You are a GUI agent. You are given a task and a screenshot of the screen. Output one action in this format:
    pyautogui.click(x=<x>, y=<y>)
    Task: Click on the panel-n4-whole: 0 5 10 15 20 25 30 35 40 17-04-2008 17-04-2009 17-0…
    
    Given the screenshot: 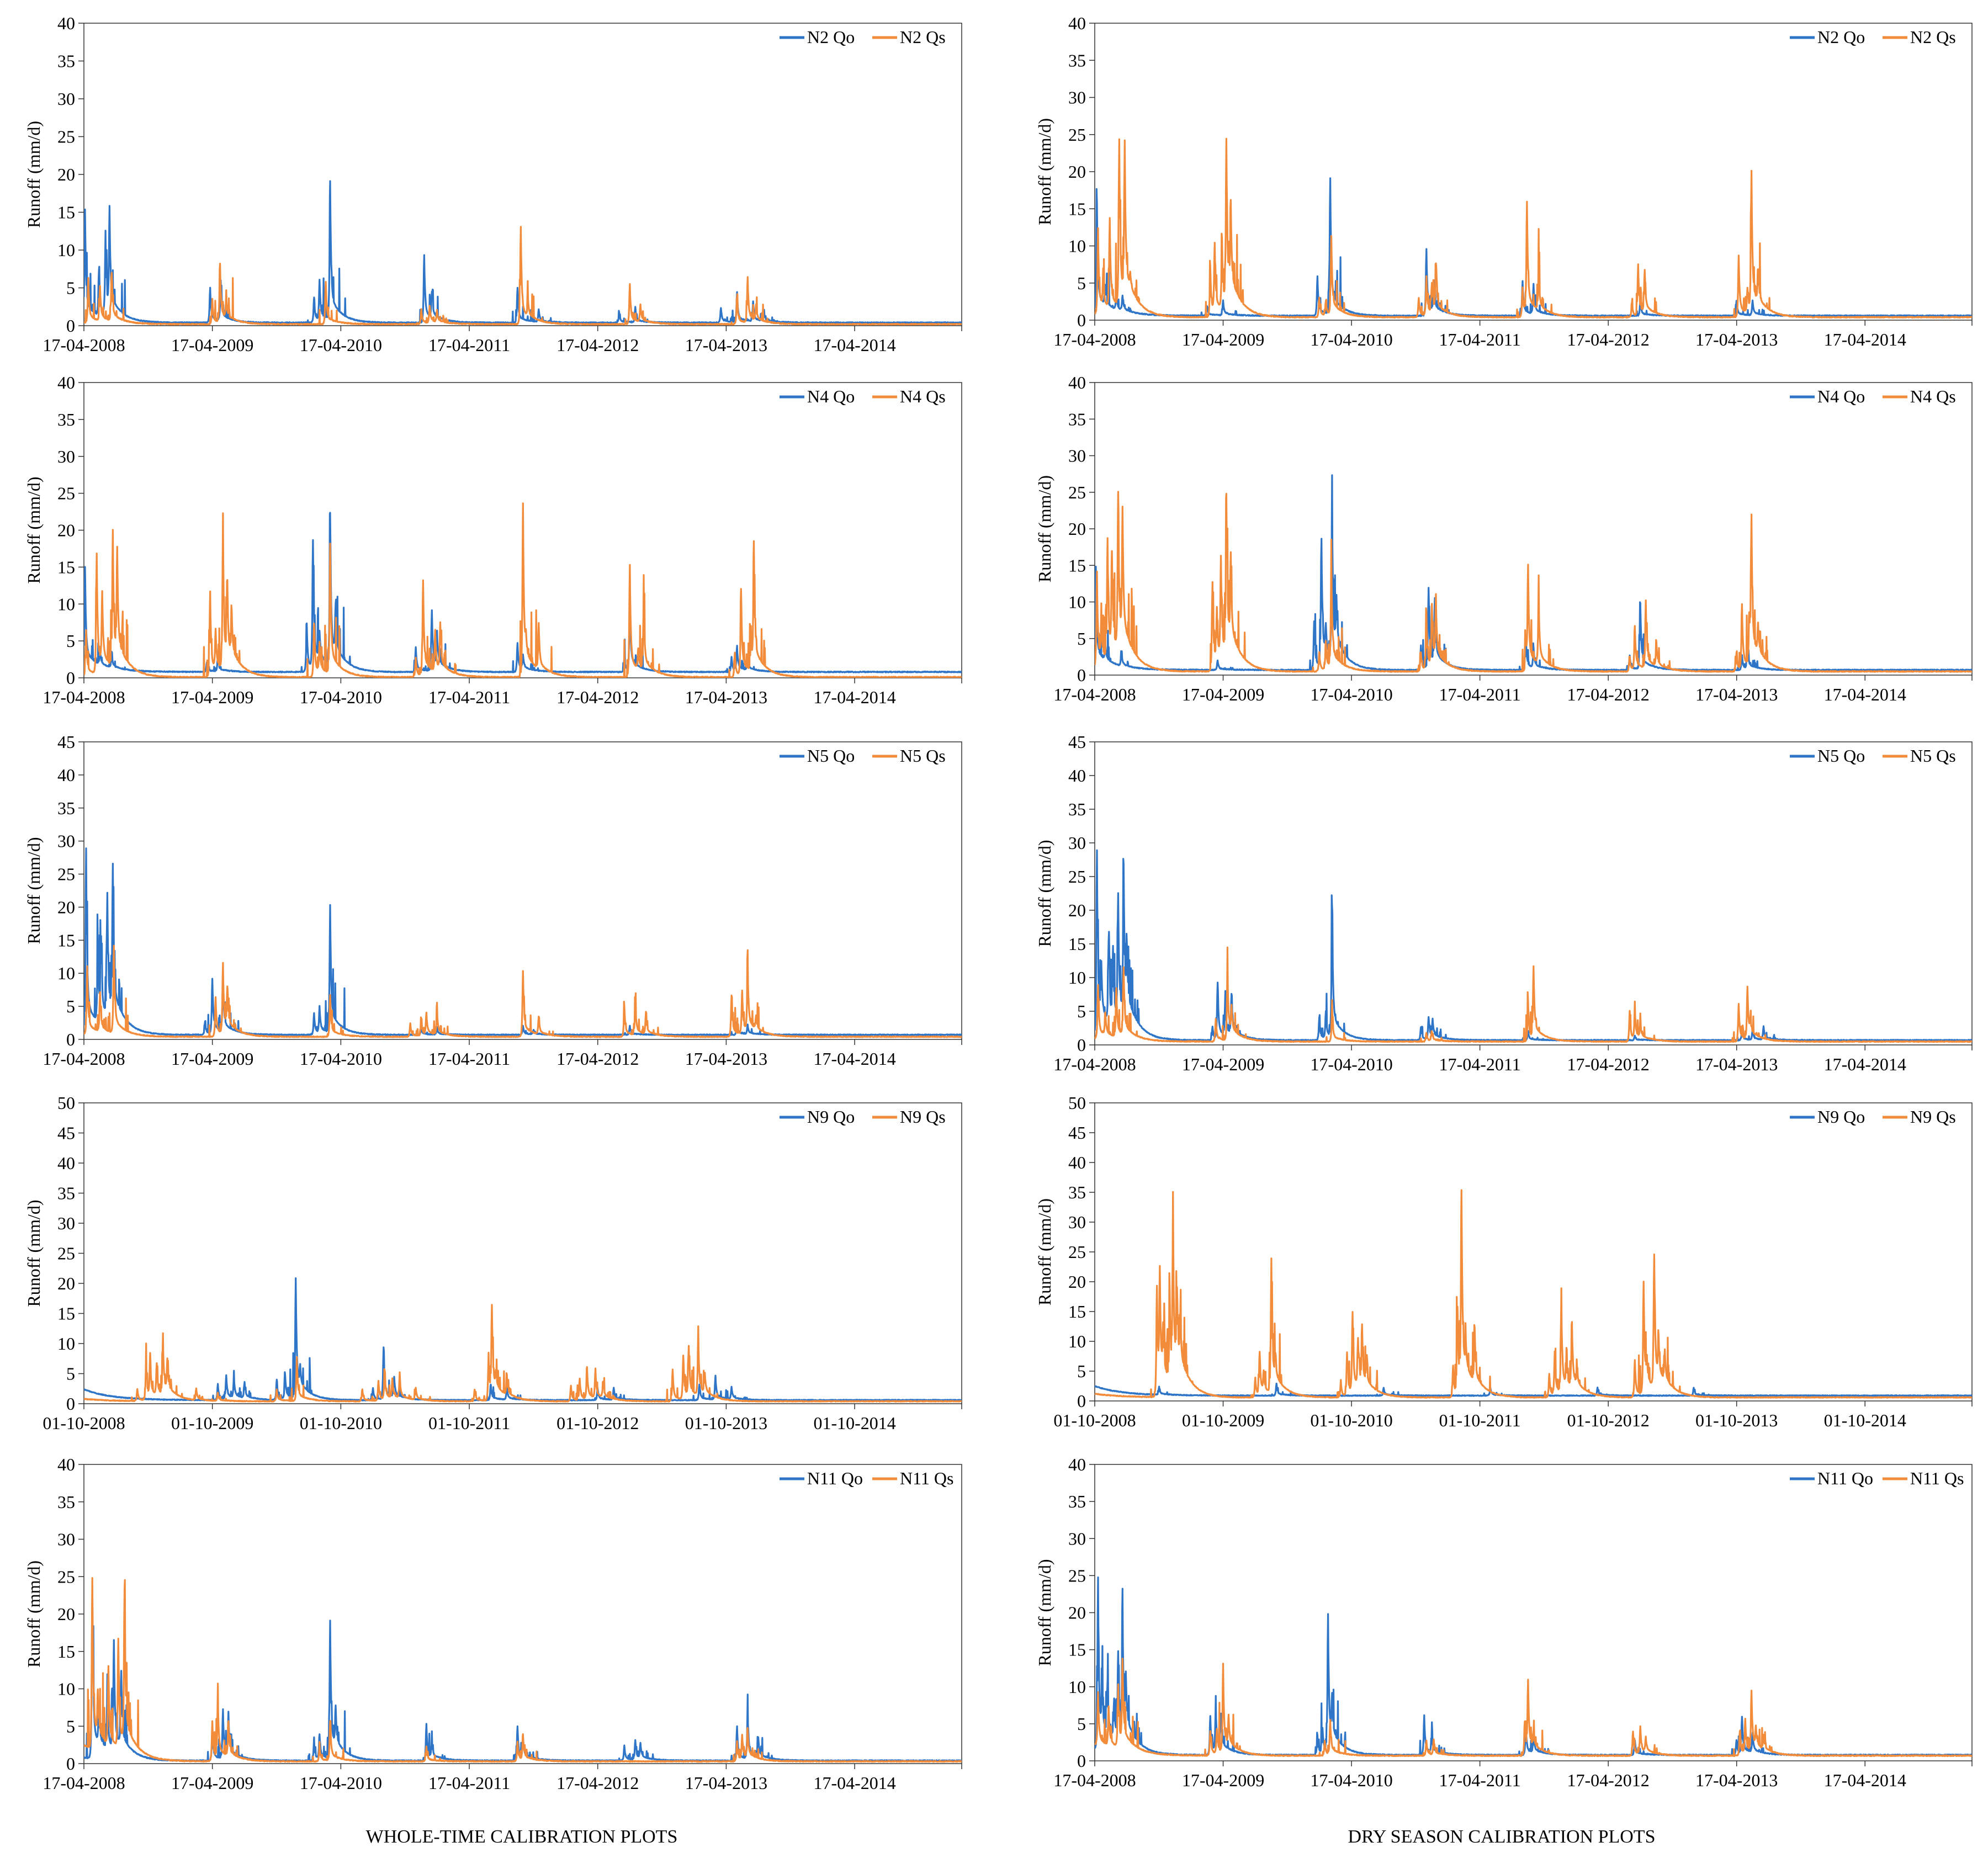 What is the action you would take?
    pyautogui.click(x=493, y=540)
    